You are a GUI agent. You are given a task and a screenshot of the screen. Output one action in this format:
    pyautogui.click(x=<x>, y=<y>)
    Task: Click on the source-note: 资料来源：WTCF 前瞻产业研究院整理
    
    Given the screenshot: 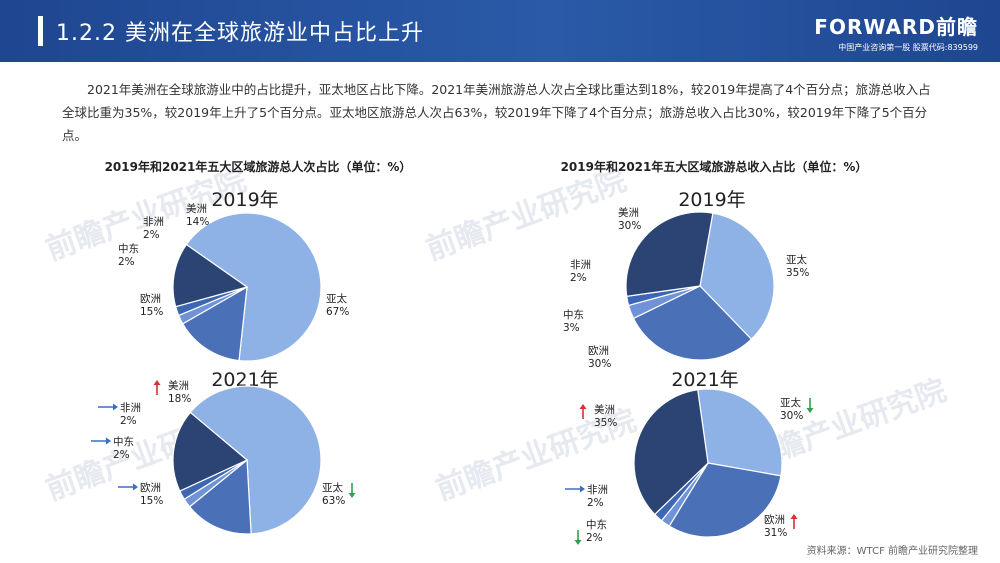 What is the action you would take?
    pyautogui.click(x=892, y=551)
    